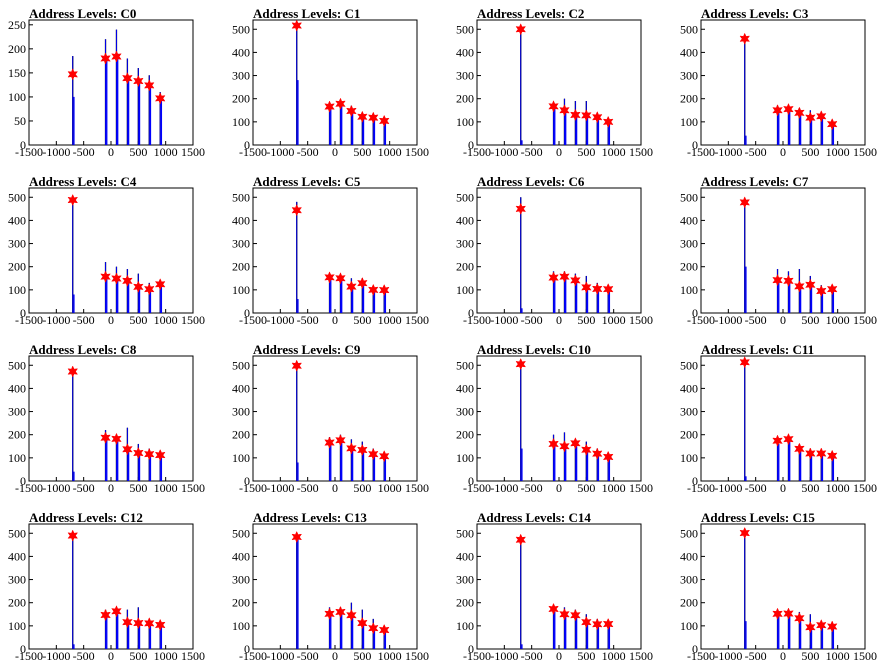 The width and height of the screenshot is (896, 672). What do you see at coordinates (280, 488) in the screenshot?
I see `x-tick-label: -1000` at bounding box center [280, 488].